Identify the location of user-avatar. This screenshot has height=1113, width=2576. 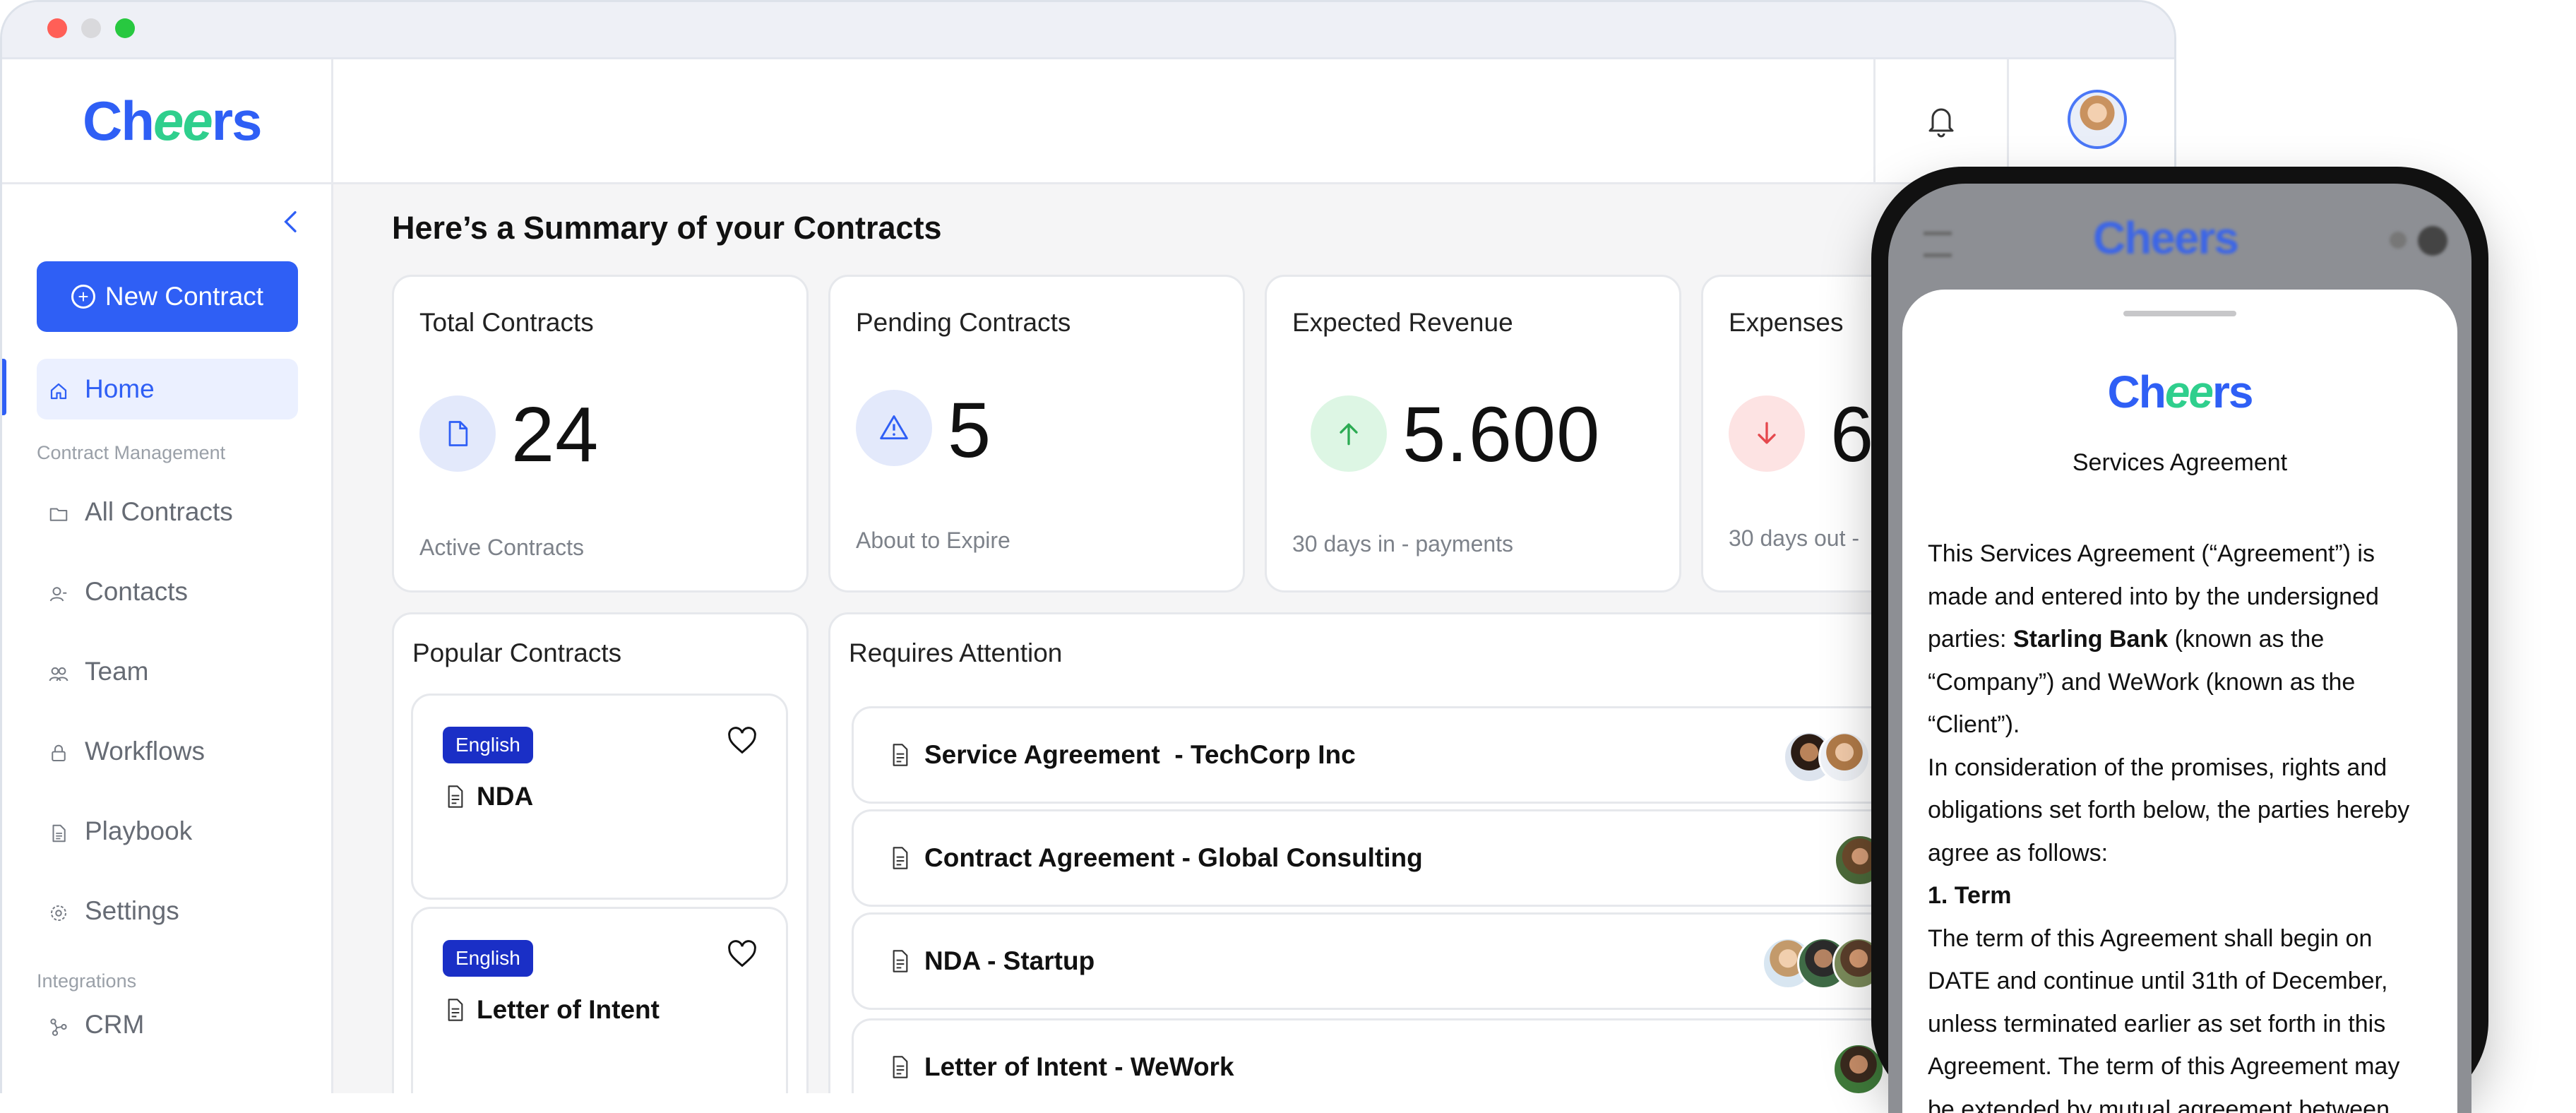
(2097, 119).